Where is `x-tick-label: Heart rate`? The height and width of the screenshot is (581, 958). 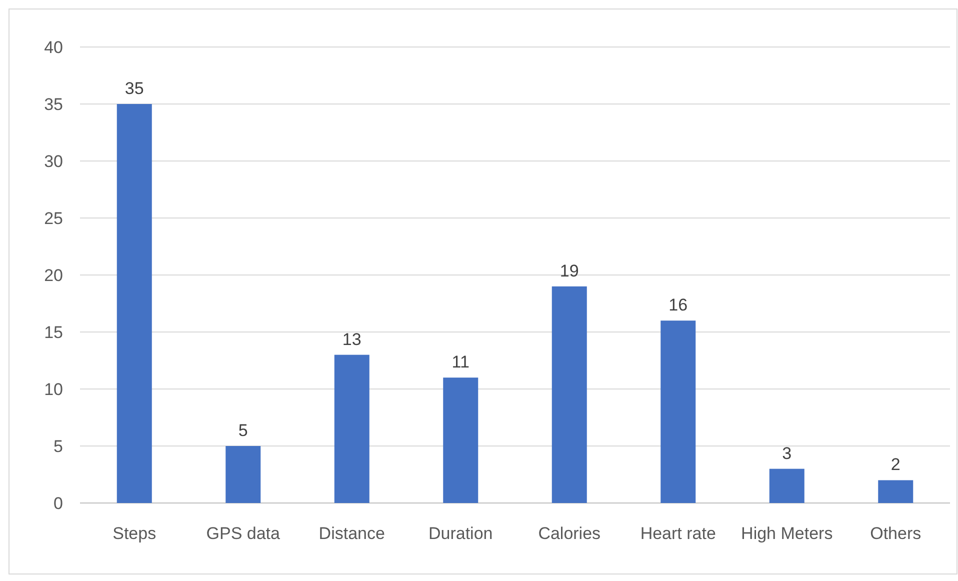
x-tick-label: Heart rate is located at coordinates (678, 533).